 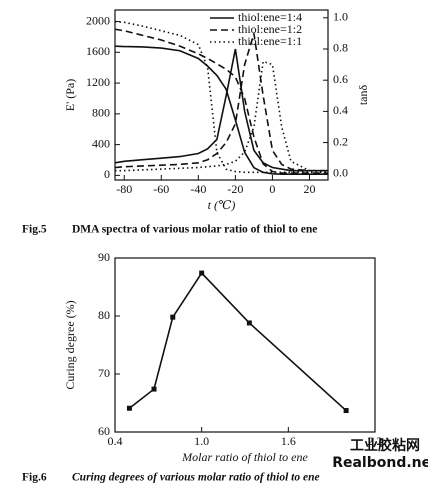 I want to click on y-tick-label: 2000, so click(x=98, y=20).